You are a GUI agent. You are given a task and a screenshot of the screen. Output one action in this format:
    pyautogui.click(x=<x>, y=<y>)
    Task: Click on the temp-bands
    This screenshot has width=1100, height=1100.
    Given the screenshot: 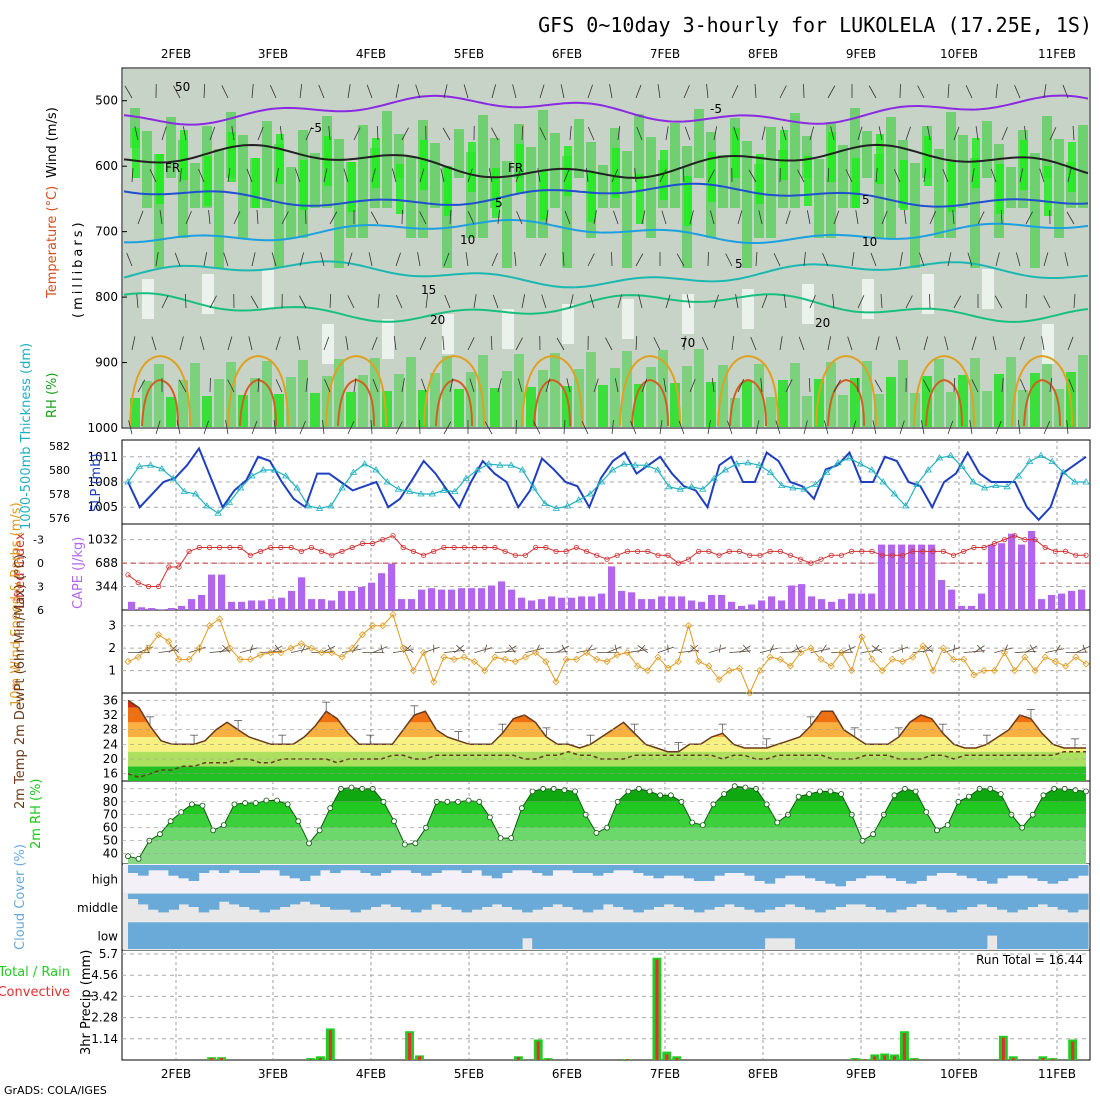 What is the action you would take?
    pyautogui.click(x=607, y=740)
    